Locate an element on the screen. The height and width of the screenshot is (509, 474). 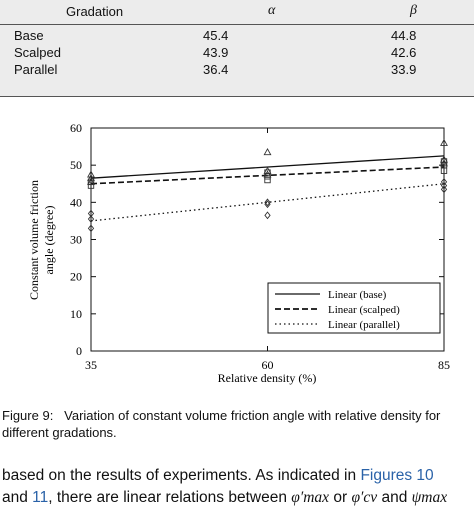
psi-max-symbol: ψmax is located at coordinates (429, 497).